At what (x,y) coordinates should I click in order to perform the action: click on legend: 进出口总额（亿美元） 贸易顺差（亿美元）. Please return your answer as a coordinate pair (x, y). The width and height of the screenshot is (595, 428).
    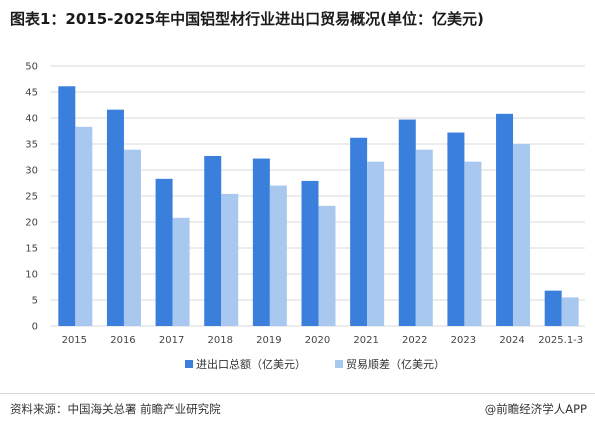
    Looking at the image, I should click on (315, 364).